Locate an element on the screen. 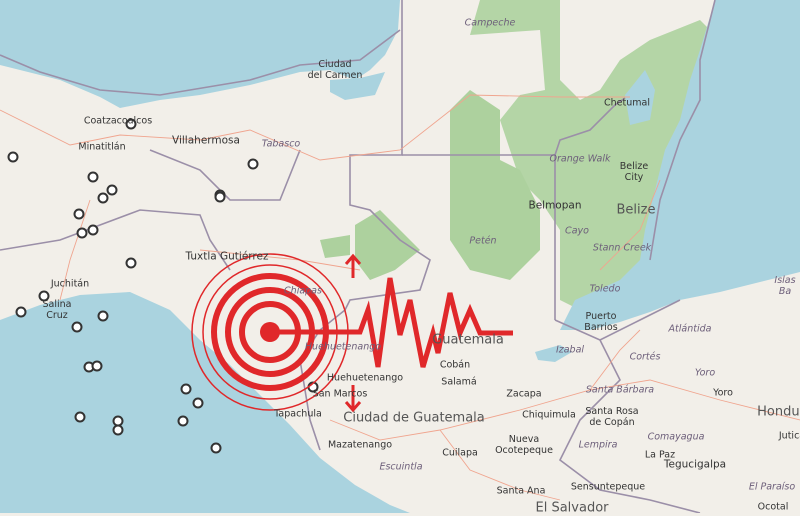  label-campeche: Campeche is located at coordinates (490, 23).